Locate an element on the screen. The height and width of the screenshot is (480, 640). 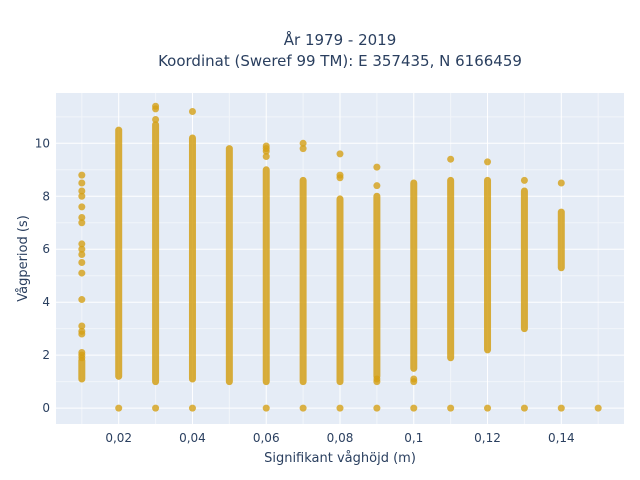
y-tick-label: 10 is located at coordinates (42, 143).